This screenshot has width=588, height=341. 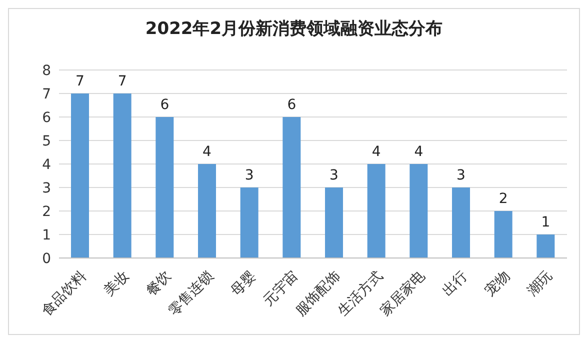 What do you see at coordinates (158, 284) in the screenshot?
I see `x-tick-label: 餐饮` at bounding box center [158, 284].